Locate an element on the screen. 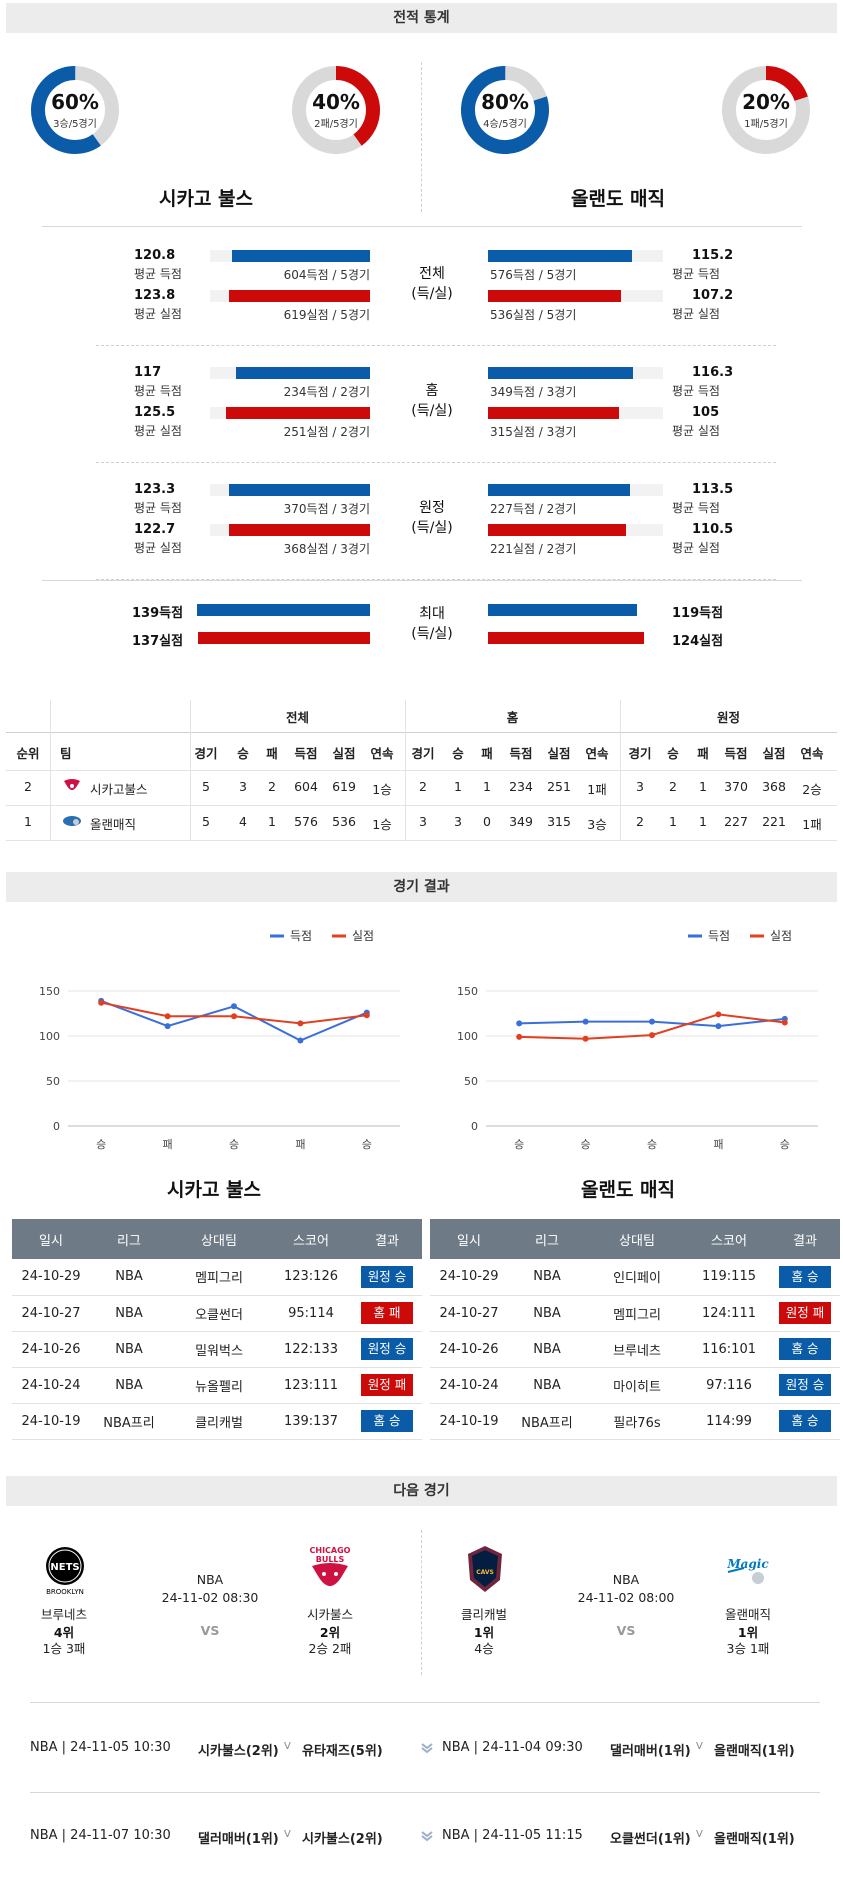 The image size is (843, 1883). result-cell: 홈 승 is located at coordinates (387, 1421).